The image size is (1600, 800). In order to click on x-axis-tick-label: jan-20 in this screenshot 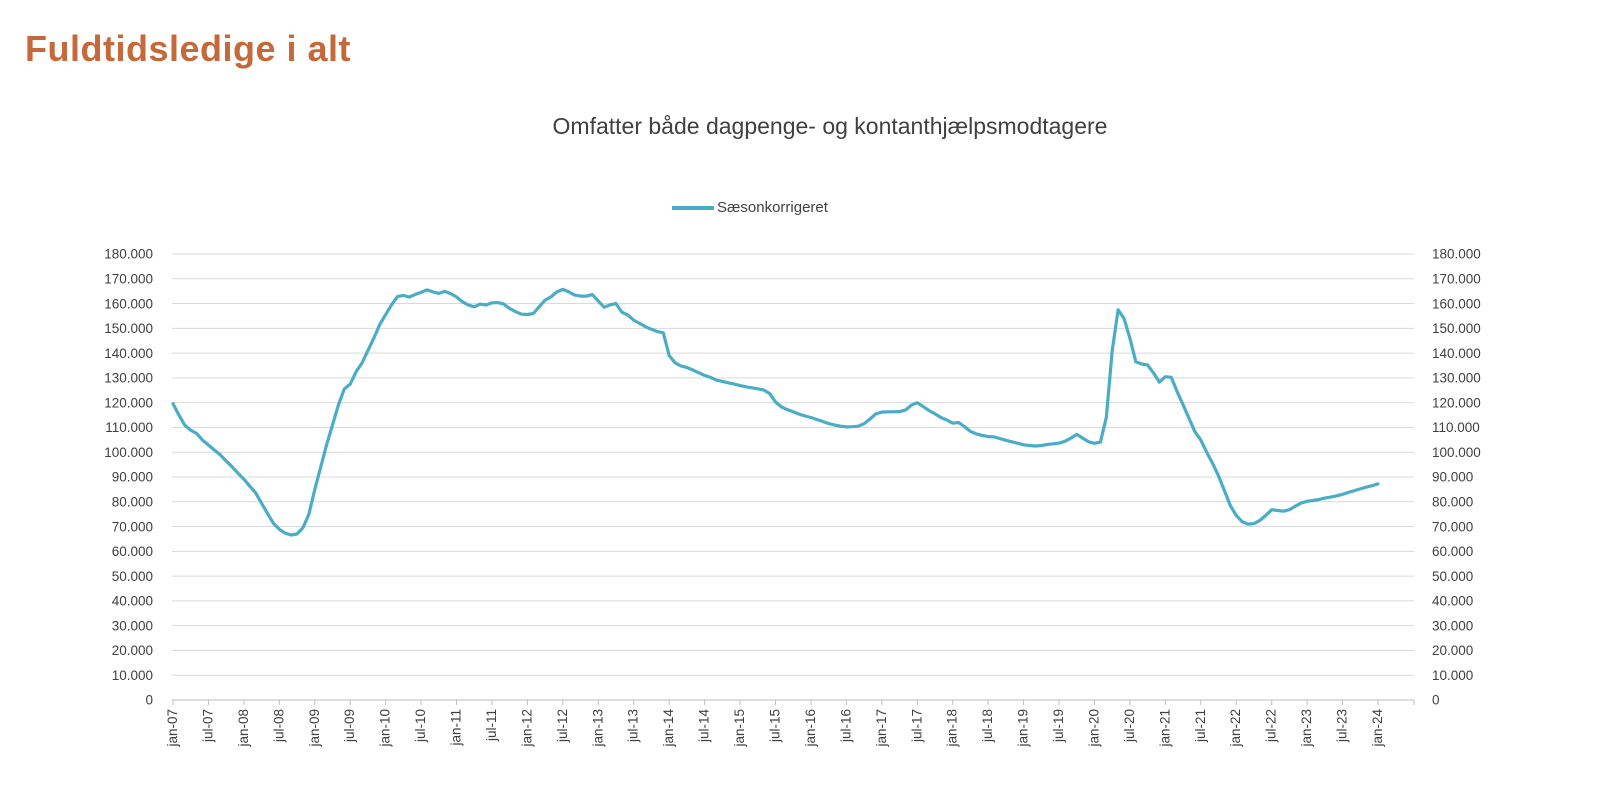, I will do `click(1093, 728)`.